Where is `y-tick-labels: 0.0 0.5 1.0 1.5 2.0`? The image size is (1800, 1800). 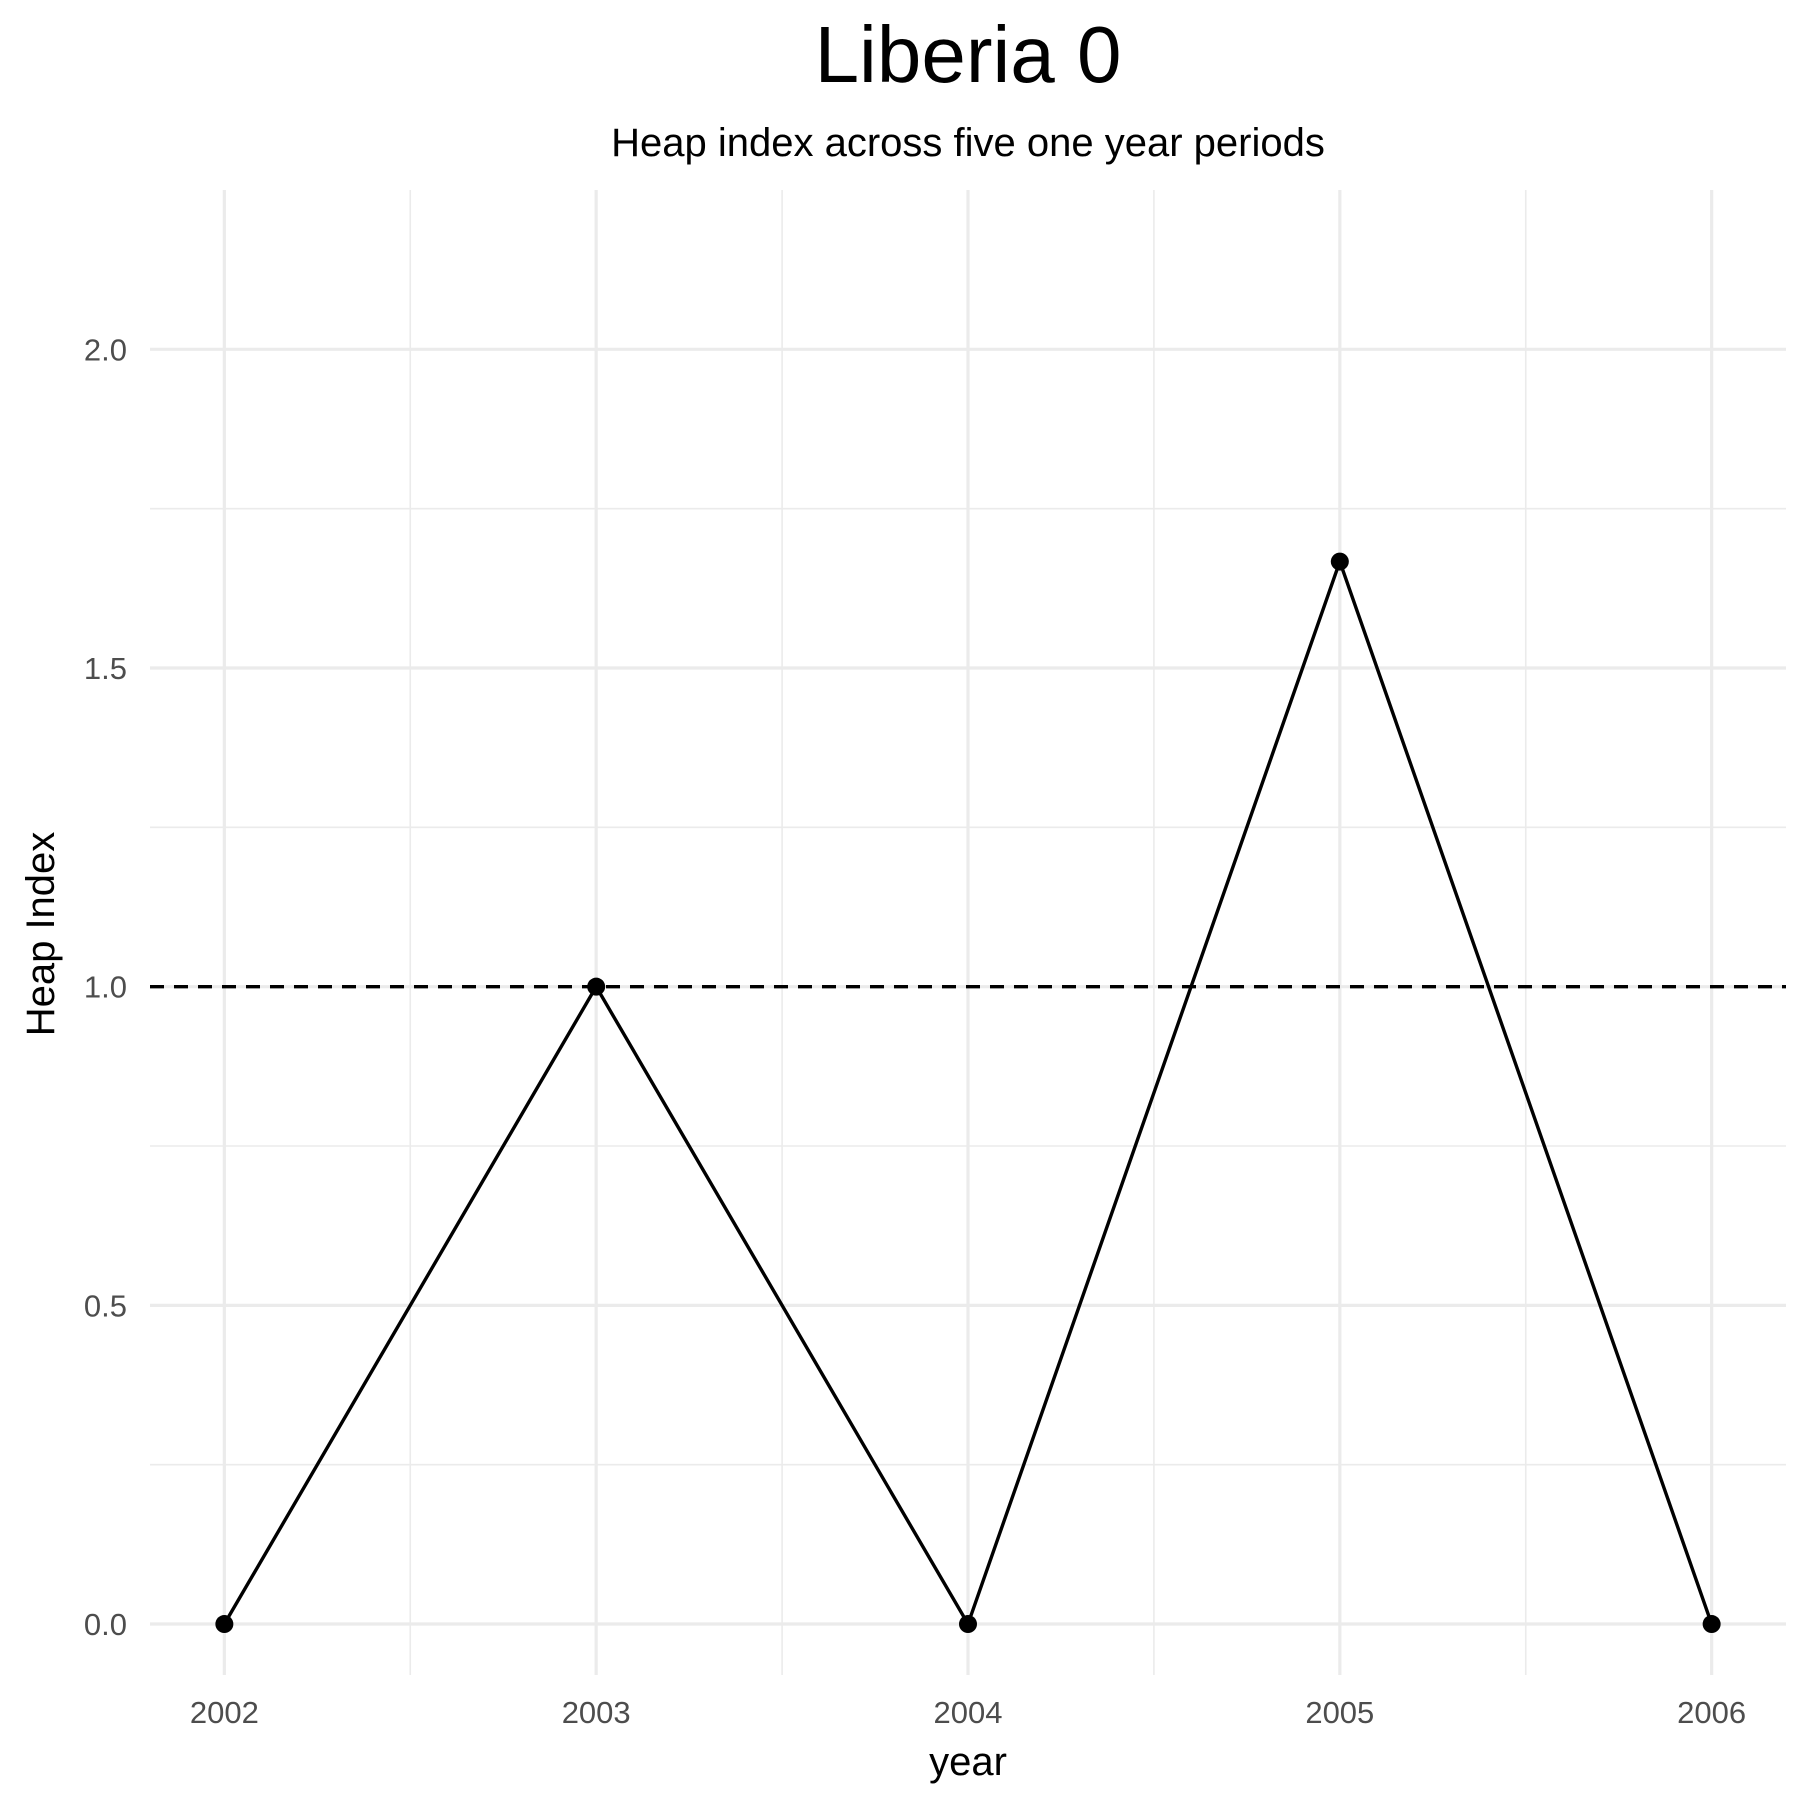
y-tick-labels: 0.0 0.5 1.0 1.5 2.0 is located at coordinates (105, 987).